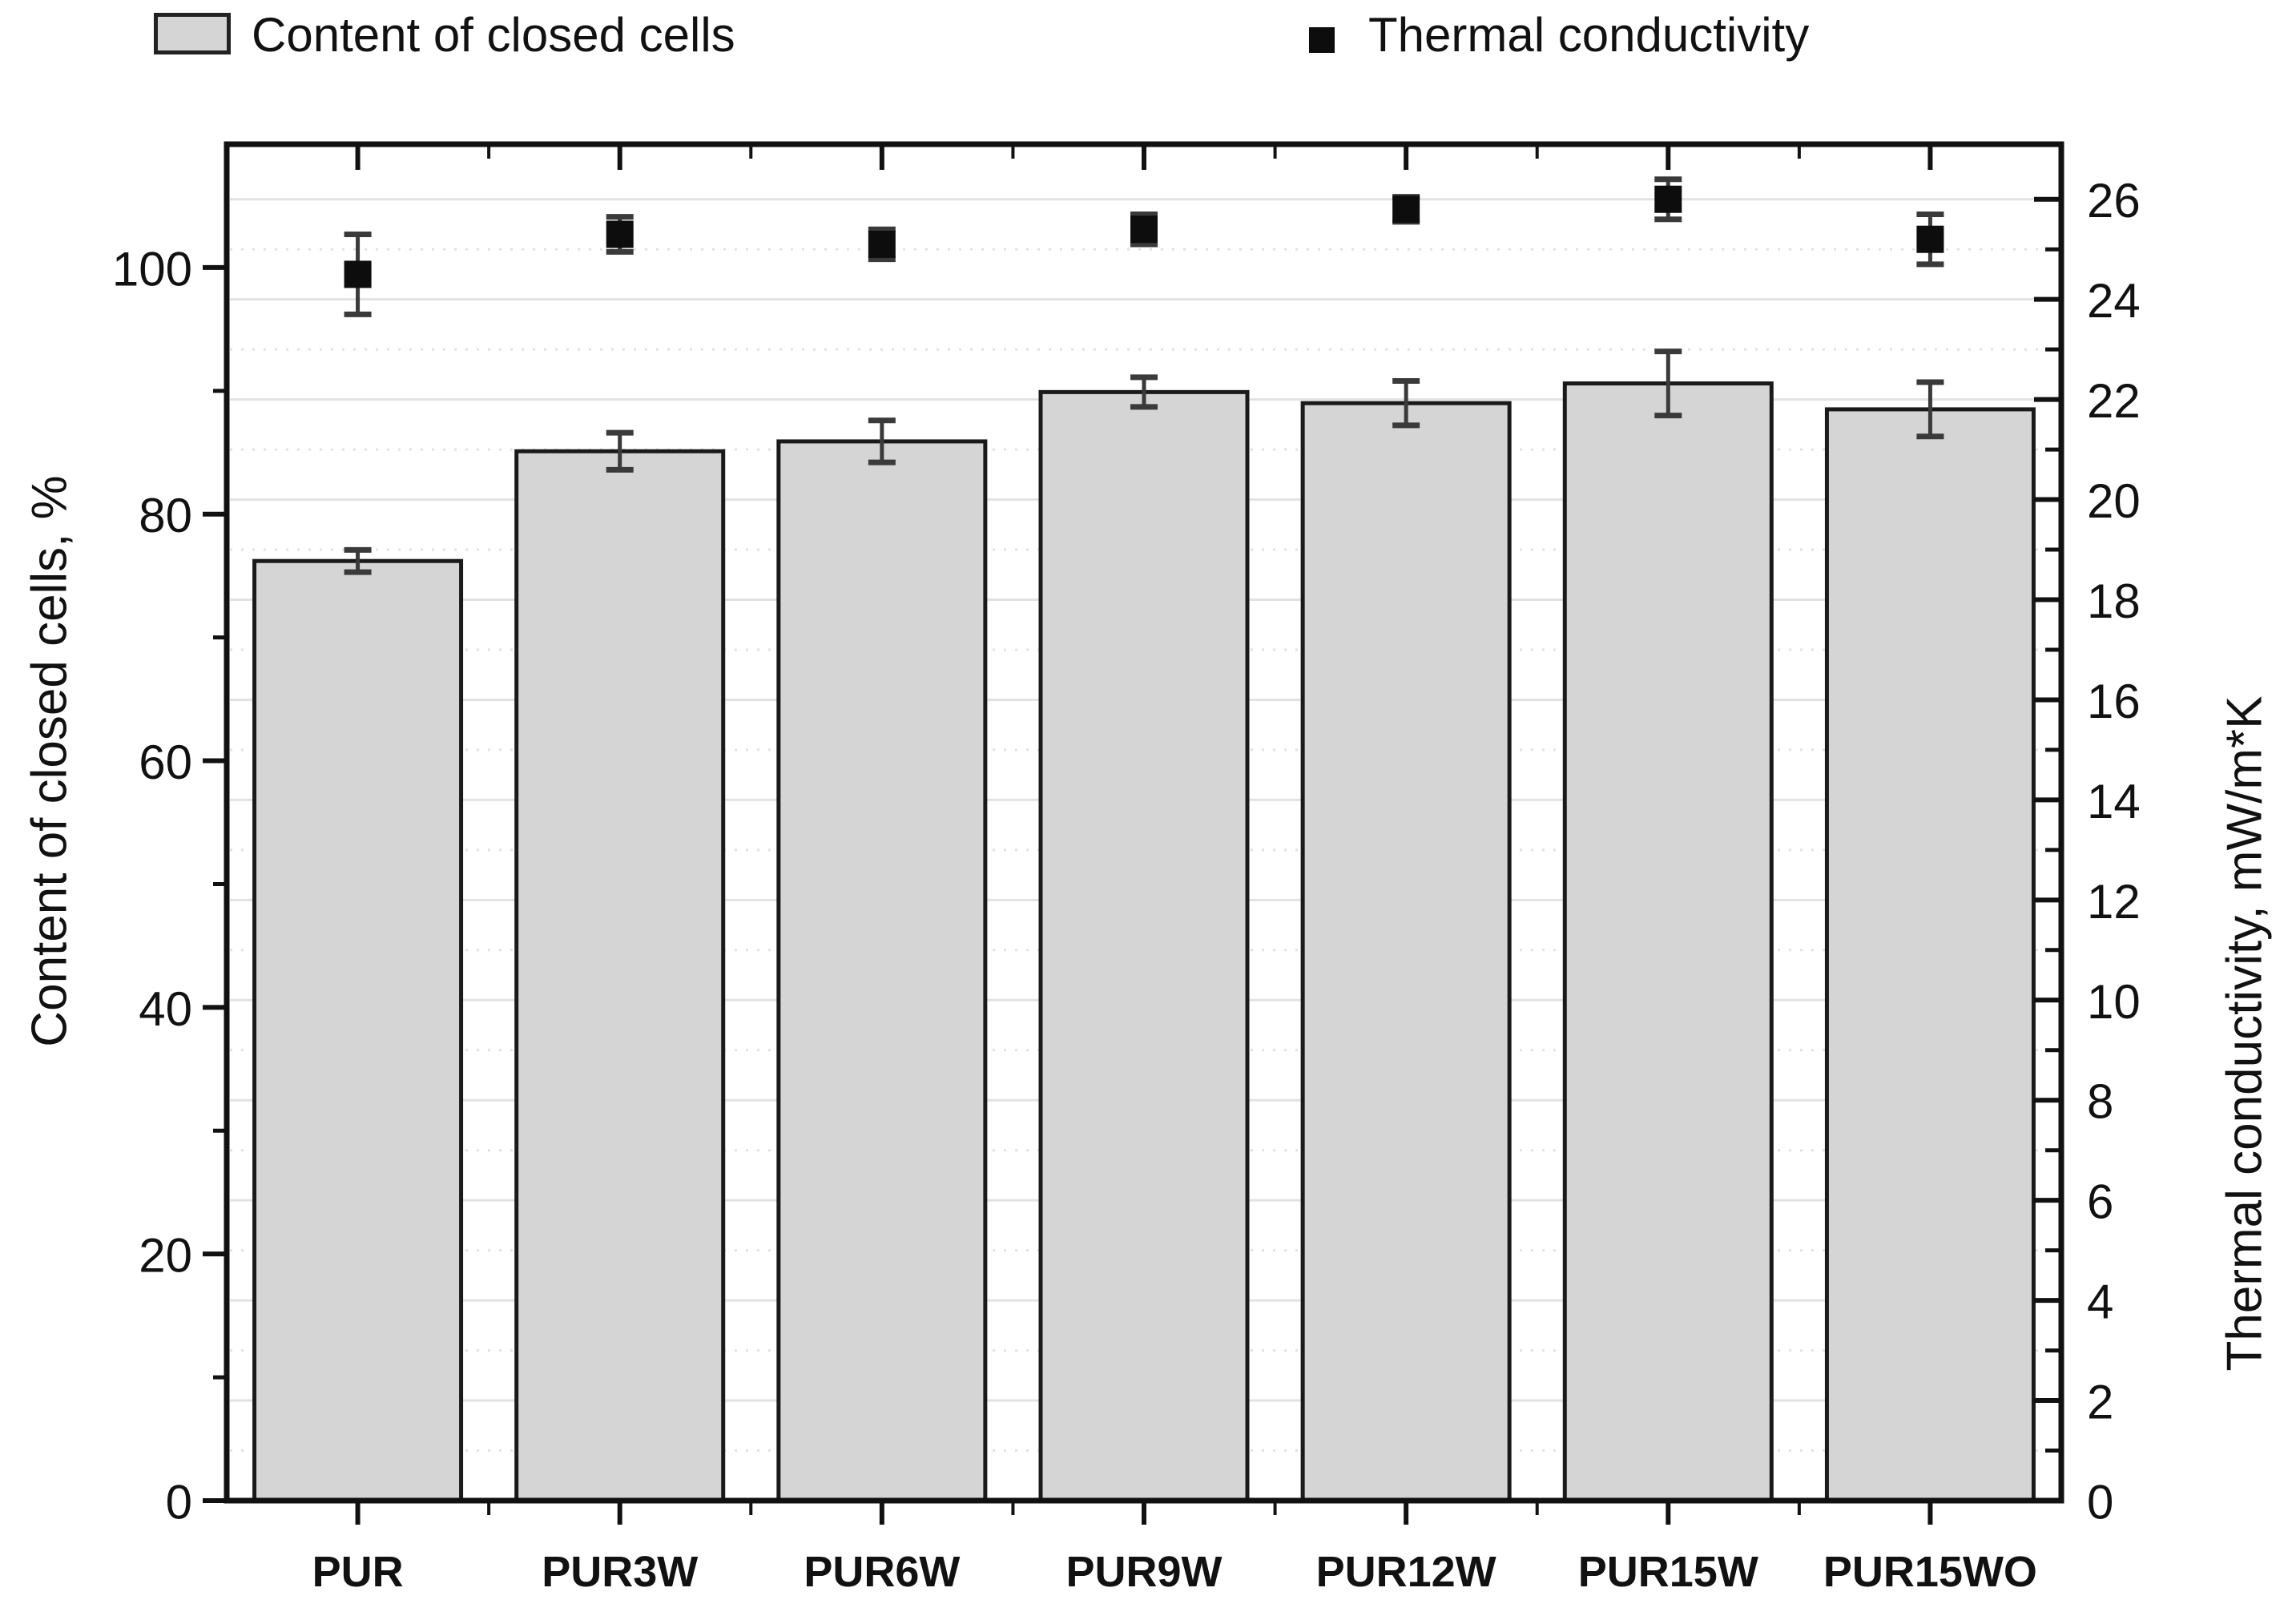  What do you see at coordinates (620, 976) in the screenshot?
I see `bar-PUR3W` at bounding box center [620, 976].